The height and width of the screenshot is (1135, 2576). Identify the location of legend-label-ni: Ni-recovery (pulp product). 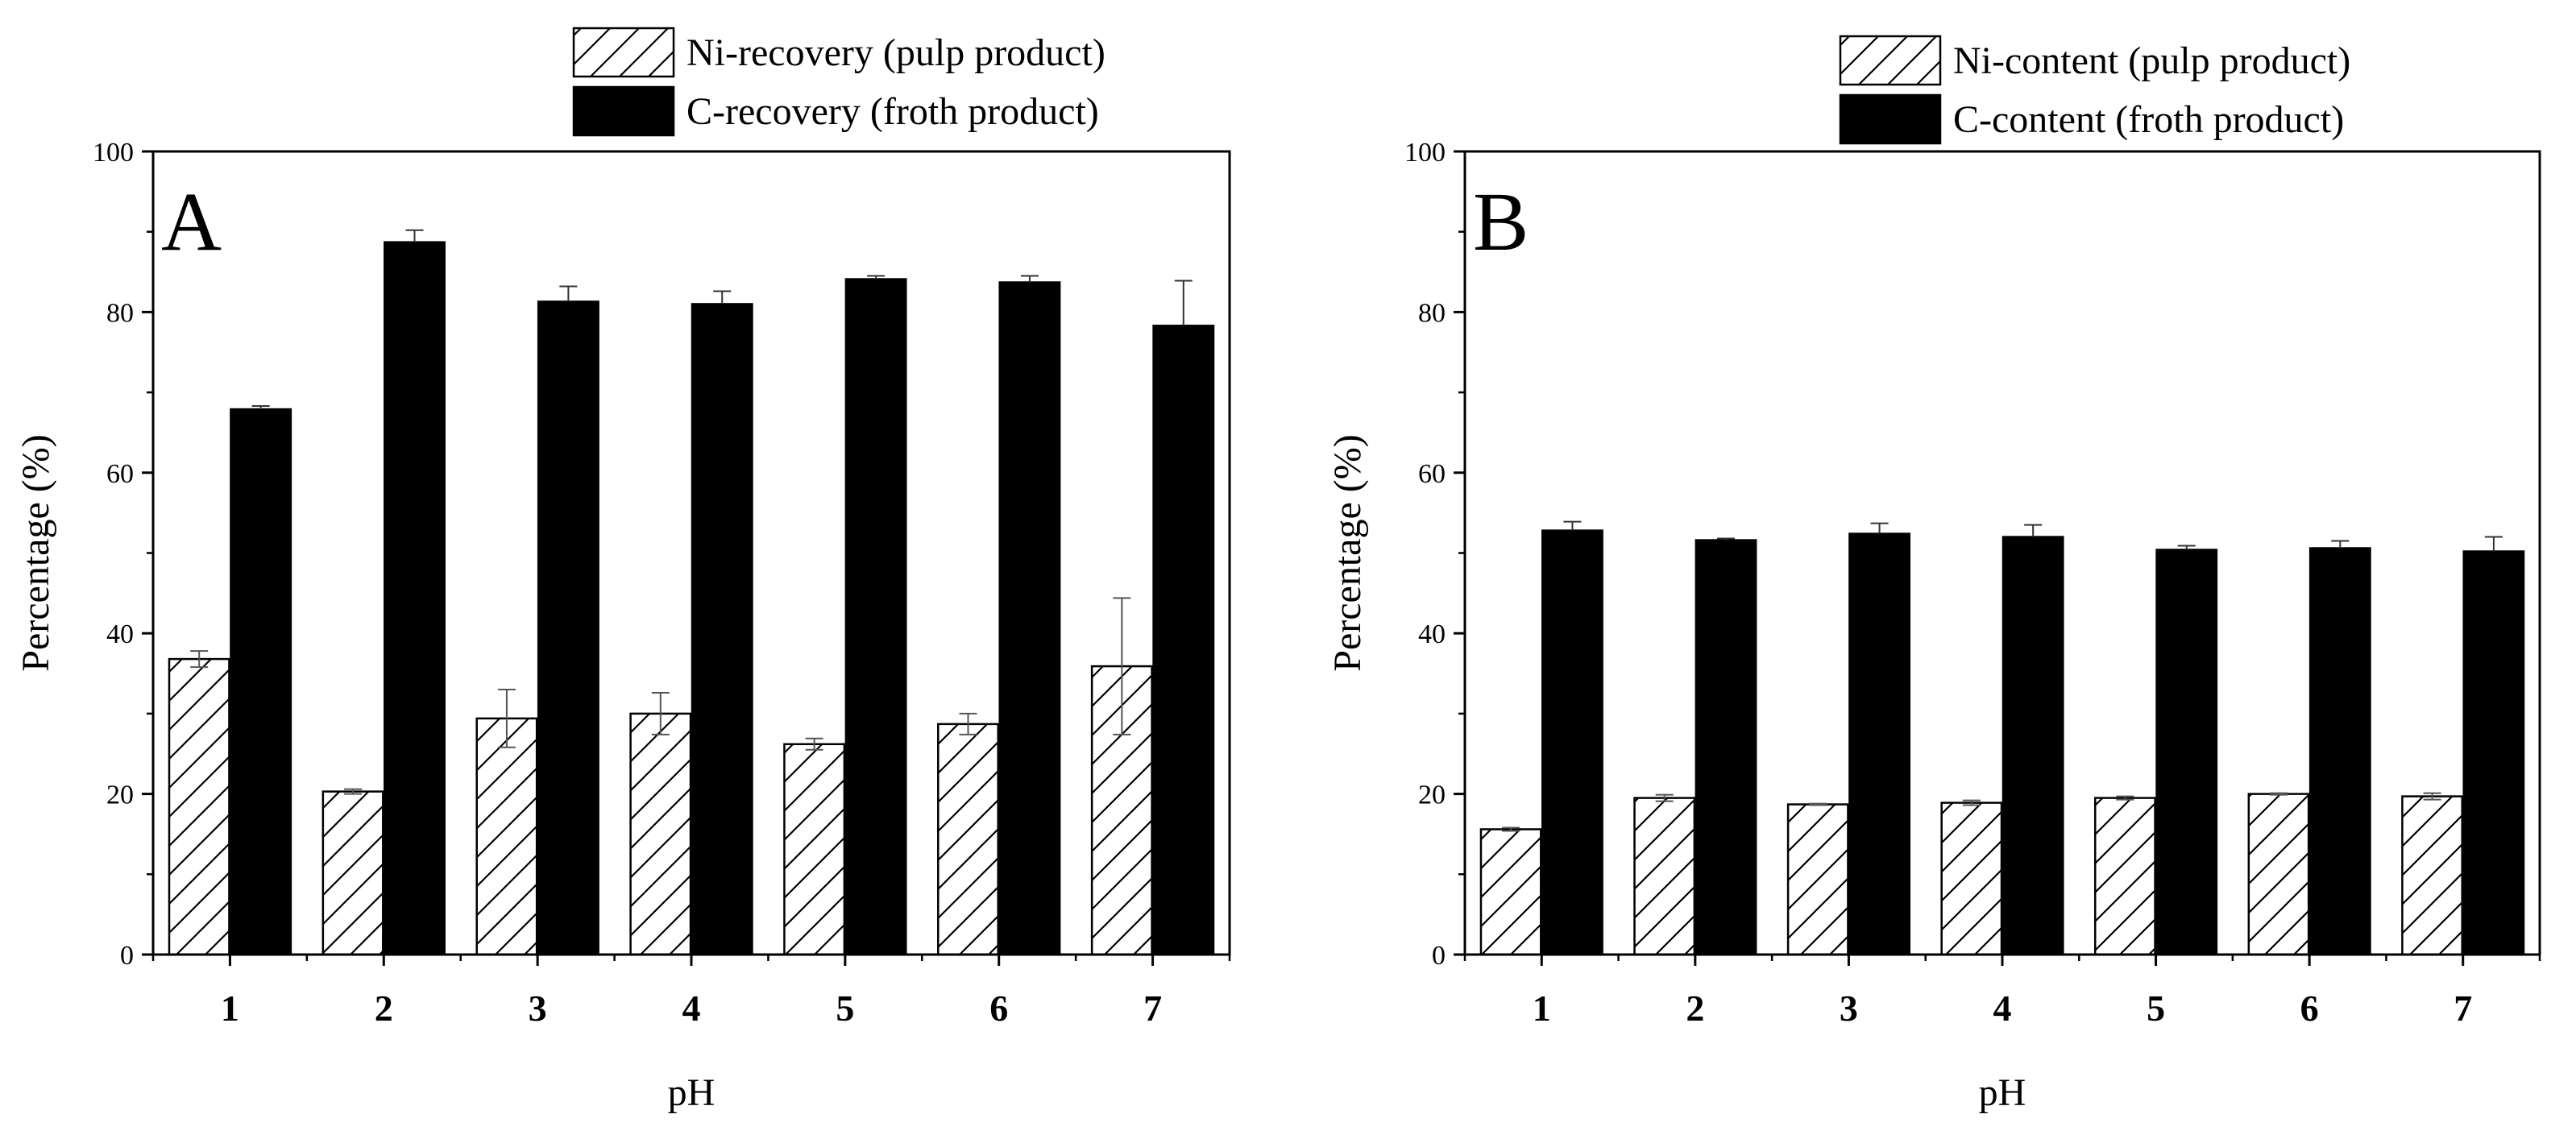
(896, 52).